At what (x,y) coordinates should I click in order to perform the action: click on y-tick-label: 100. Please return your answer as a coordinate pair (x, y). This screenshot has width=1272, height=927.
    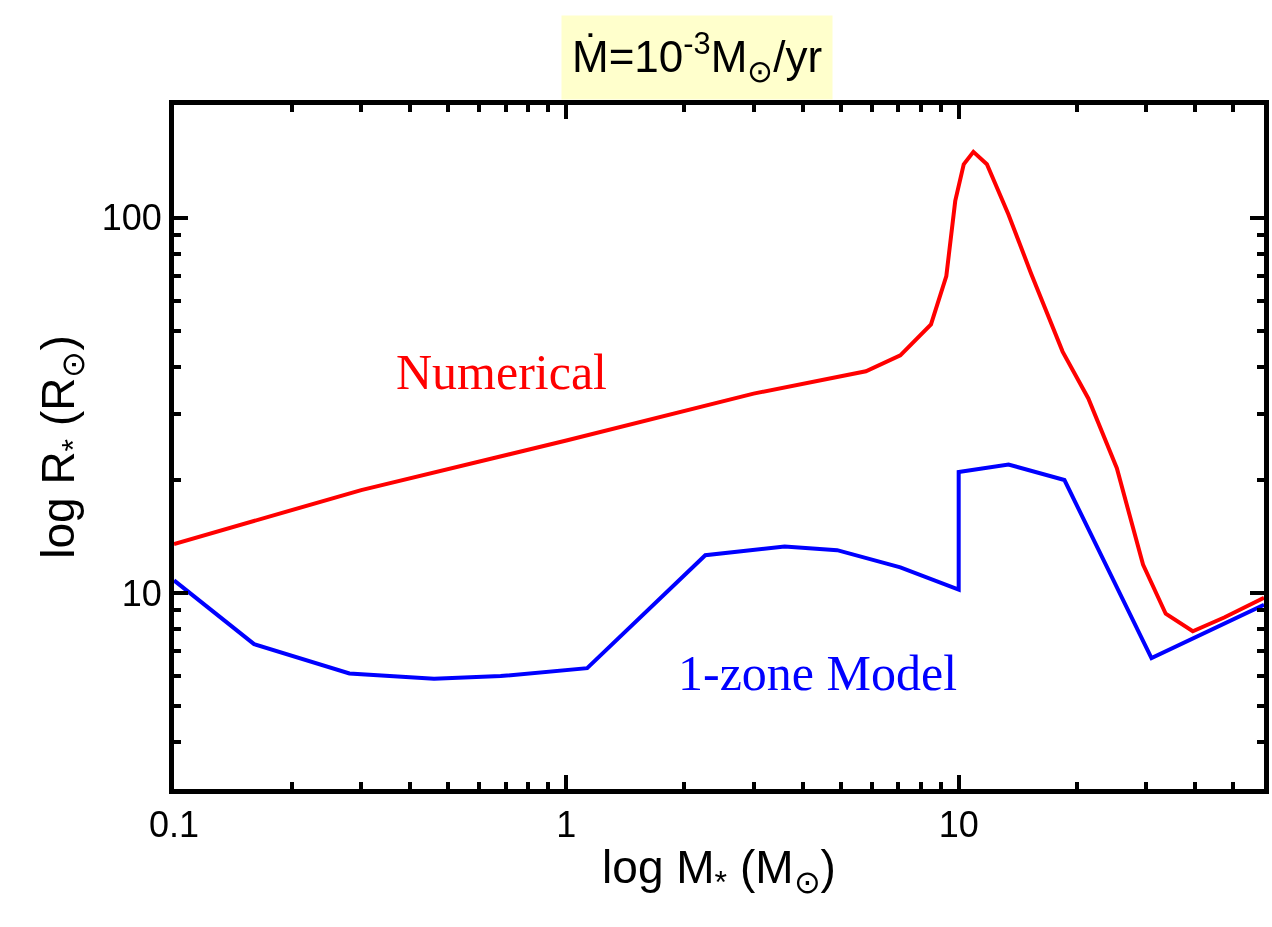
    Looking at the image, I should click on (131, 218).